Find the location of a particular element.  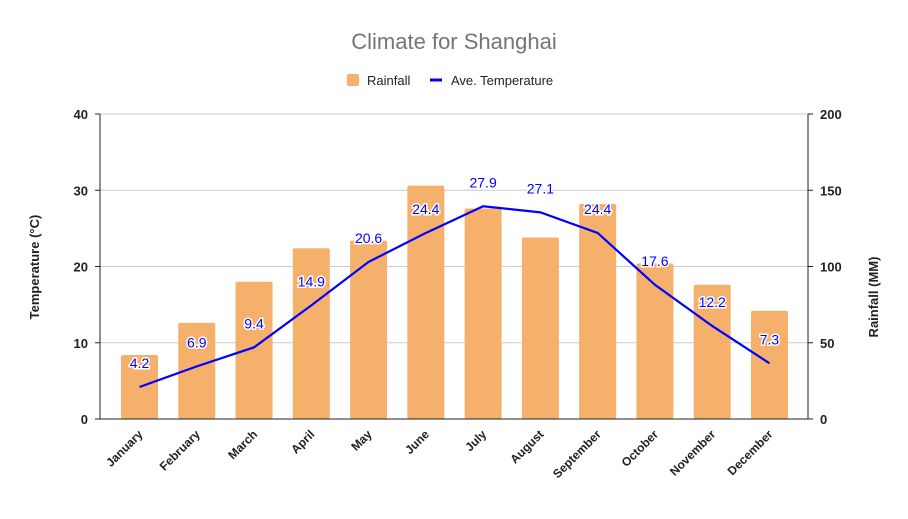

y-right-tick-label: 100 is located at coordinates (831, 267).